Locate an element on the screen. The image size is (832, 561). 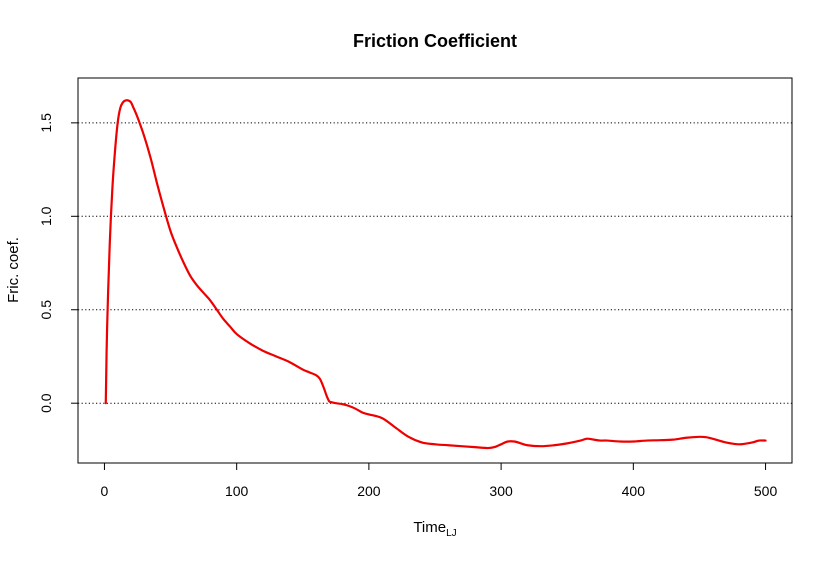
y-tick-label: 0.0 is located at coordinates (46, 403).